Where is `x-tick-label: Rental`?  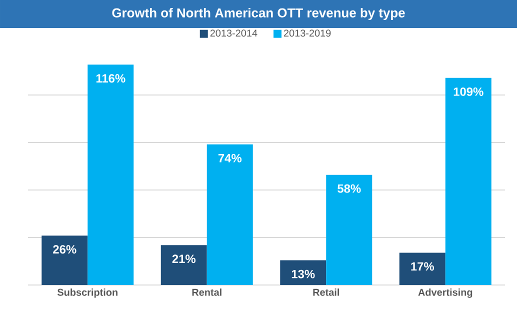
x-tick-label: Rental is located at coordinates (207, 292).